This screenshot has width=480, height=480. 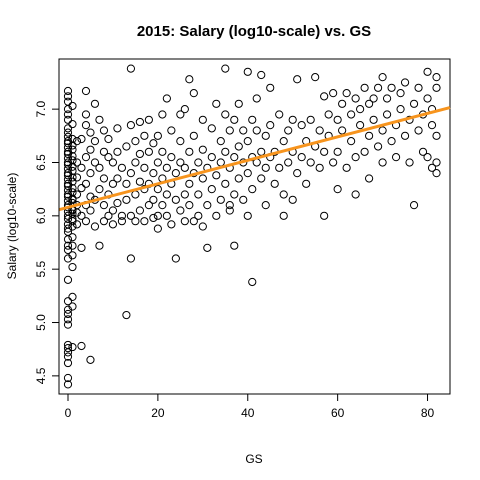 What do you see at coordinates (254, 31) in the screenshot?
I see `chart-title: 2015: Salary (log10-scale) vs. GS` at bounding box center [254, 31].